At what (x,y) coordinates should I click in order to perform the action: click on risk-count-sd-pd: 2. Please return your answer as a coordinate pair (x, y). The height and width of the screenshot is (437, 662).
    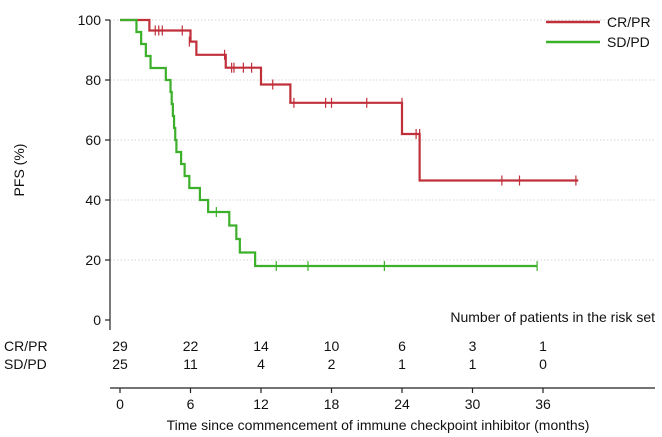
    Looking at the image, I should click on (332, 364).